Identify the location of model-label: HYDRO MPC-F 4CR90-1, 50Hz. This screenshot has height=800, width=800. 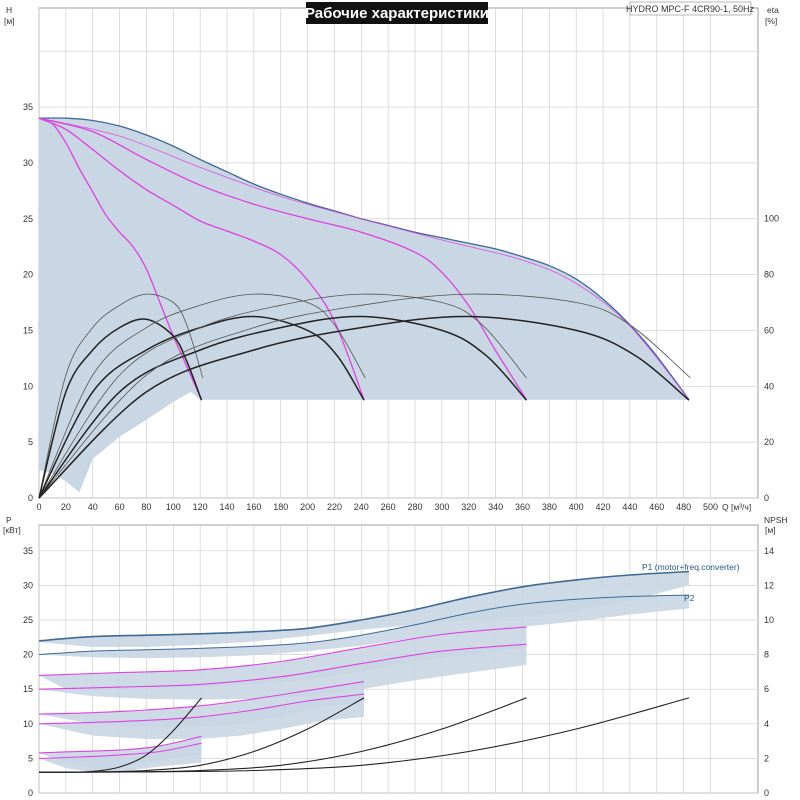
(690, 9).